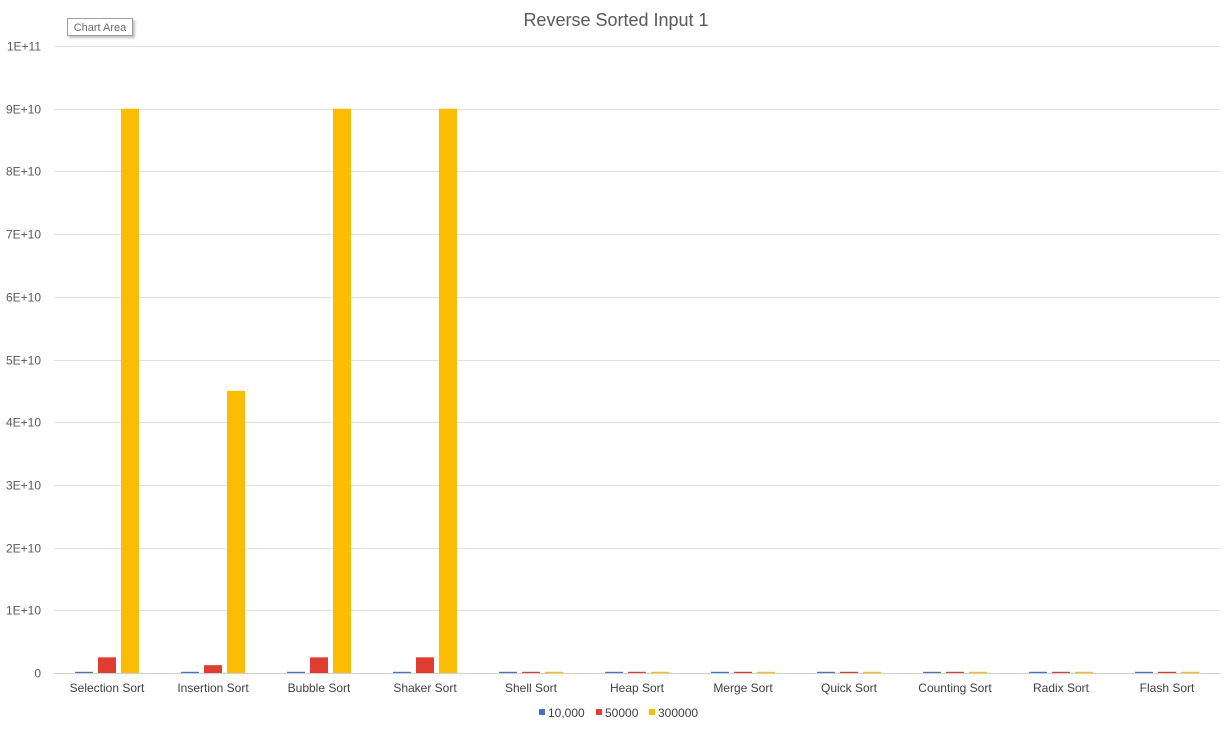 This screenshot has width=1227, height=733. What do you see at coordinates (23, 110) in the screenshot?
I see `y-tick-label: 9E+10` at bounding box center [23, 110].